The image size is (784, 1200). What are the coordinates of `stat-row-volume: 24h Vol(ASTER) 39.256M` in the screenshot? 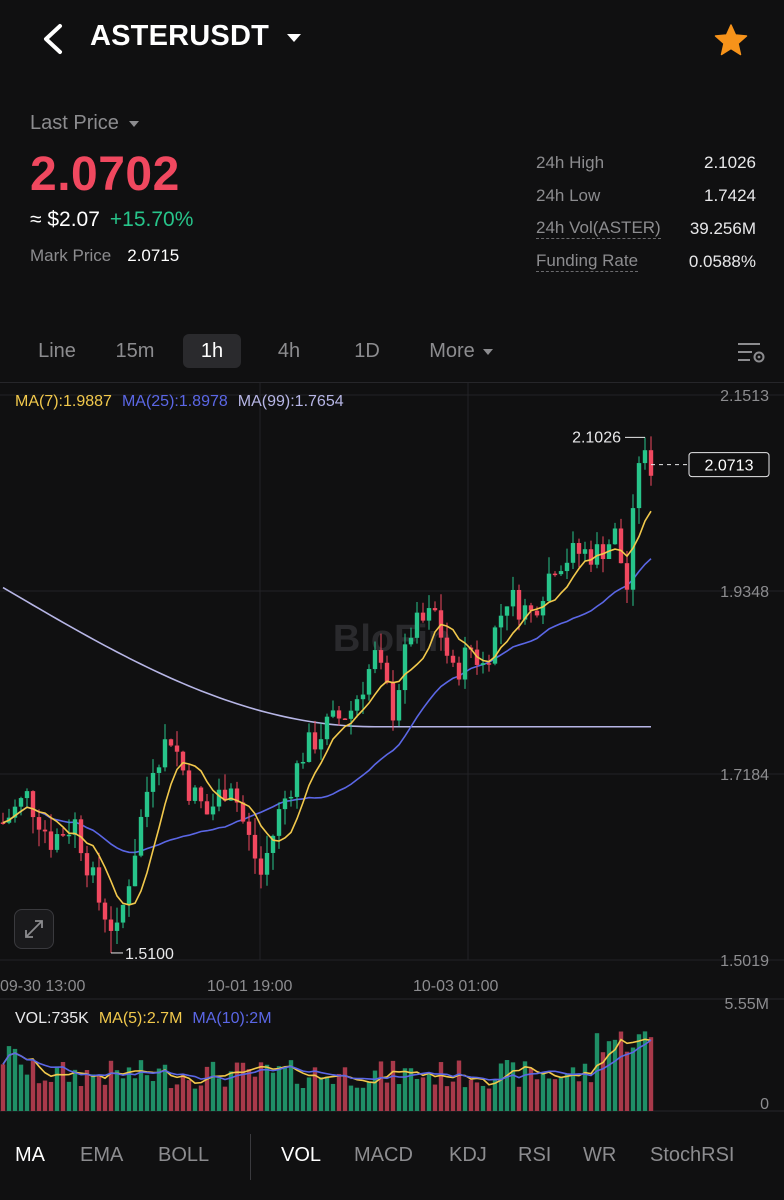 It's located at (646, 228).